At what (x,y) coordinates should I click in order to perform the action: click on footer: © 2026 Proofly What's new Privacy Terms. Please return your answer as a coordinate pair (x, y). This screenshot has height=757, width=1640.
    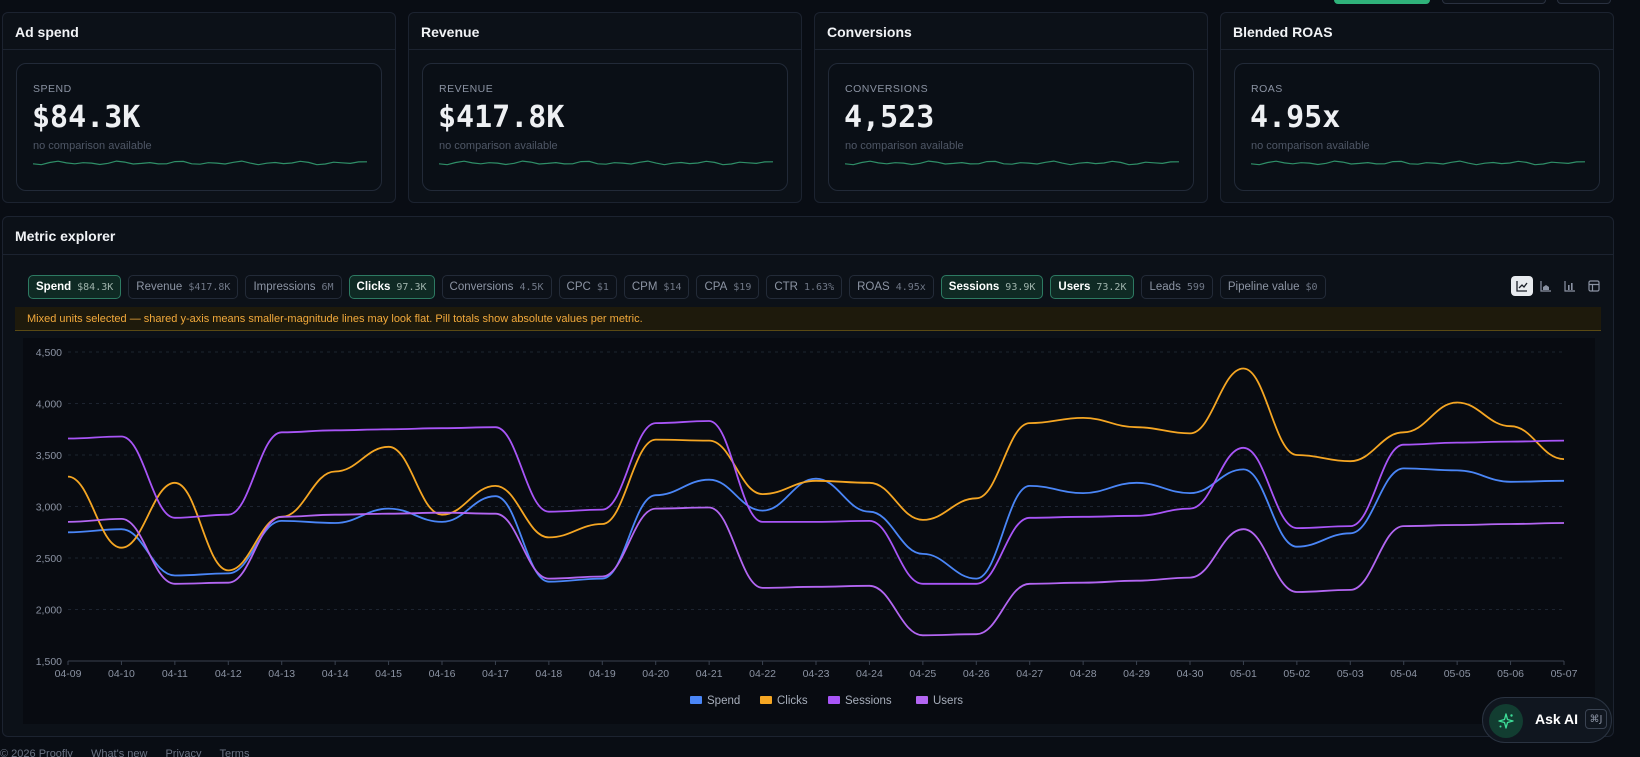
    Looking at the image, I should click on (124, 752).